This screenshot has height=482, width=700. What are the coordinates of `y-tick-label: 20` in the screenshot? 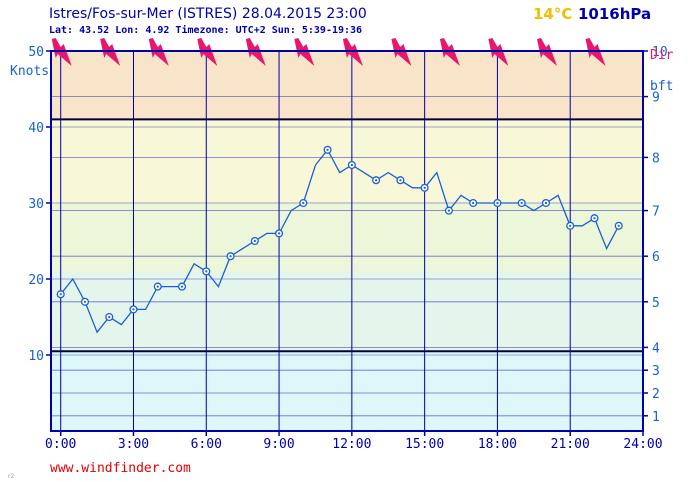 It's located at (36, 280).